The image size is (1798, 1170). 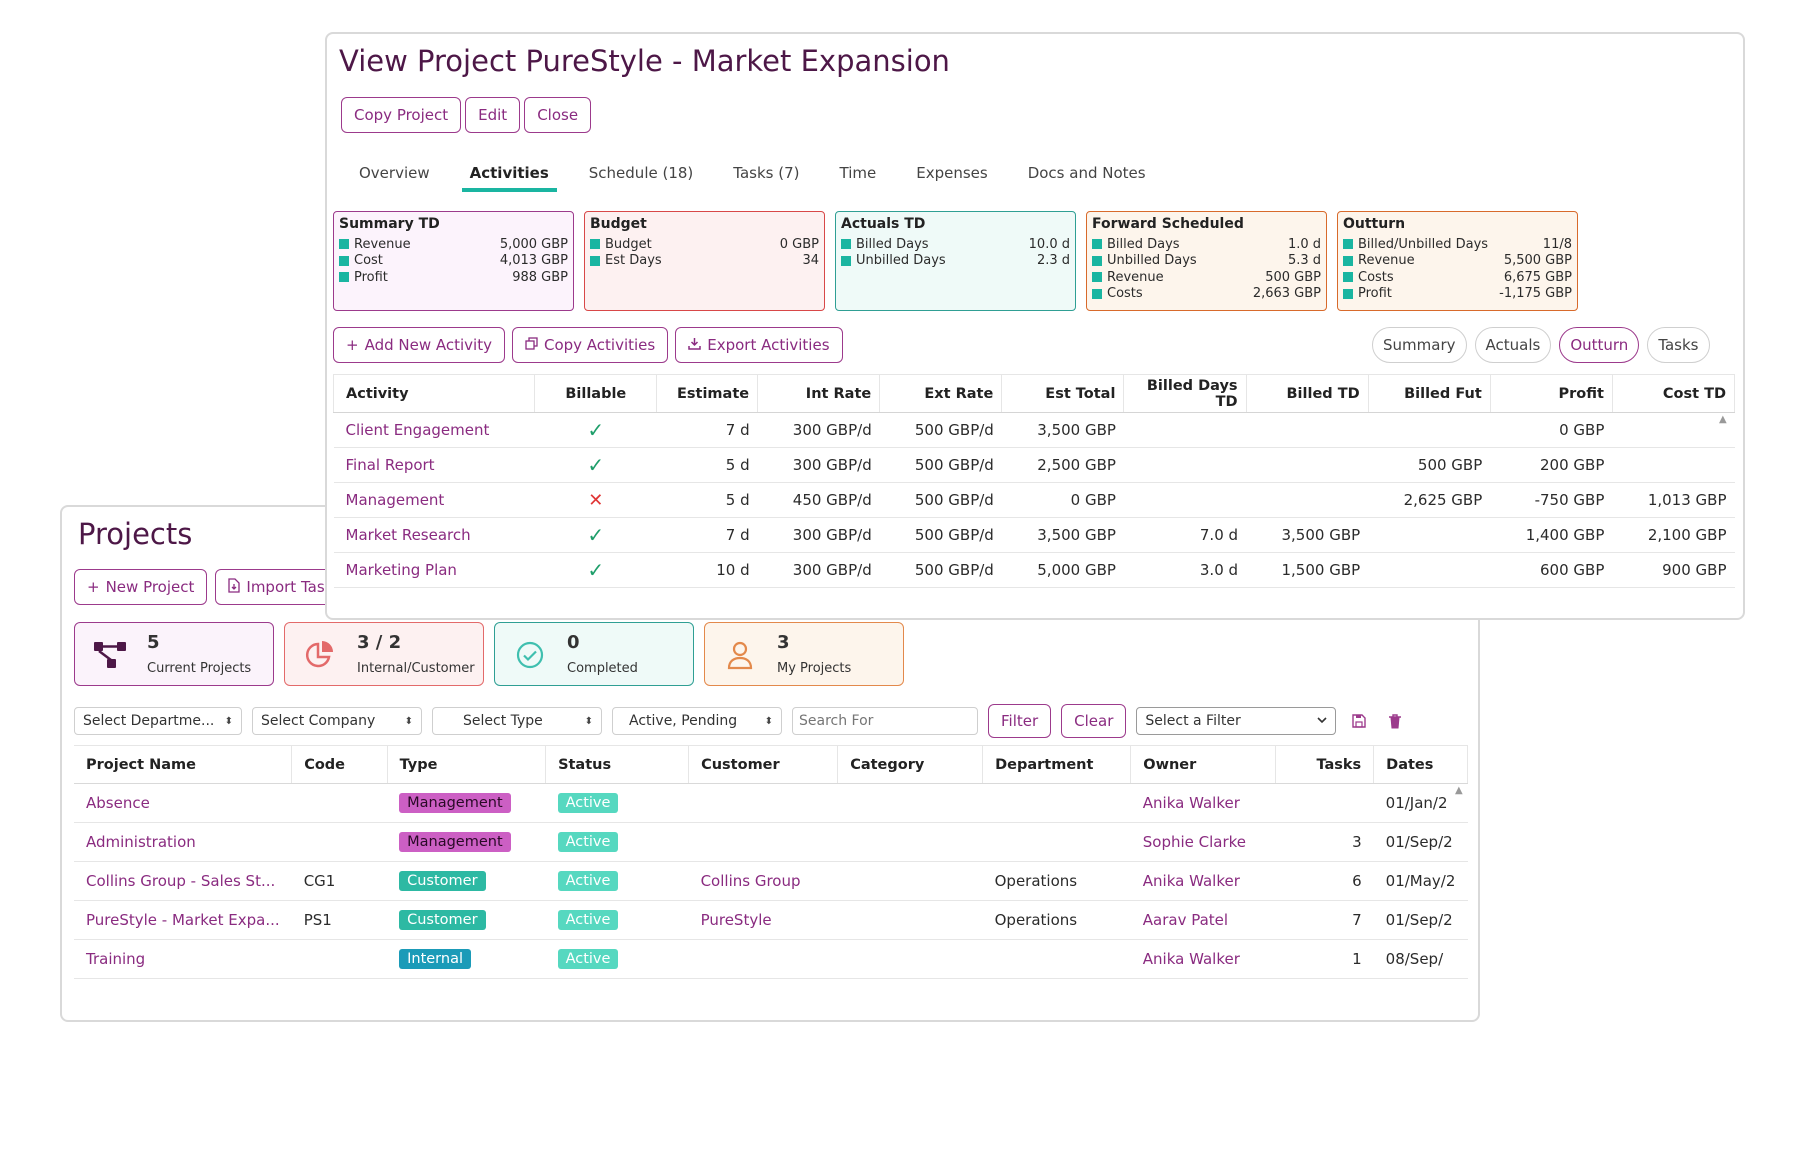 I want to click on cost-td: 1,013 GBP, so click(x=1673, y=500).